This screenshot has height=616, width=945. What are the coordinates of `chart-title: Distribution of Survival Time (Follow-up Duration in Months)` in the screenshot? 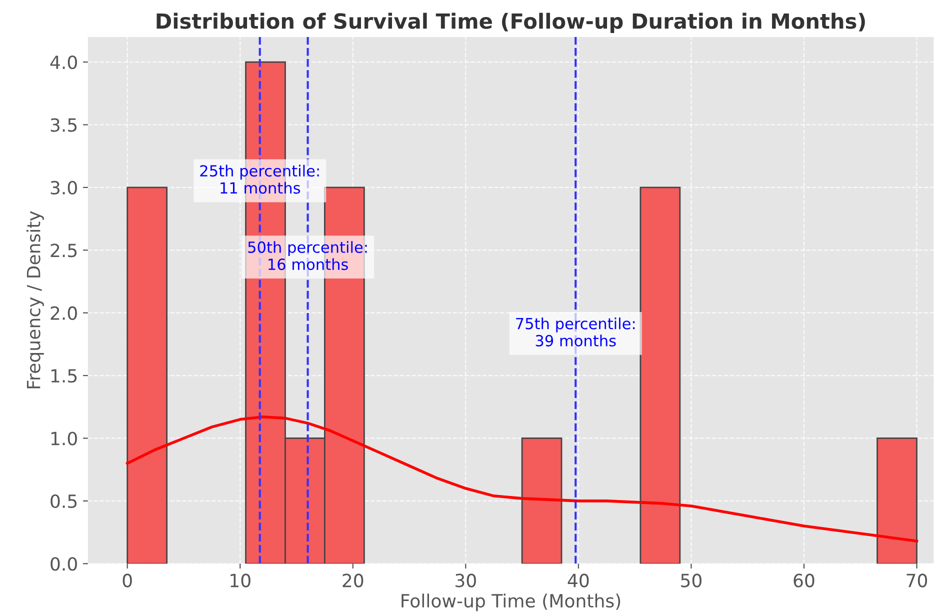 It's located at (510, 22).